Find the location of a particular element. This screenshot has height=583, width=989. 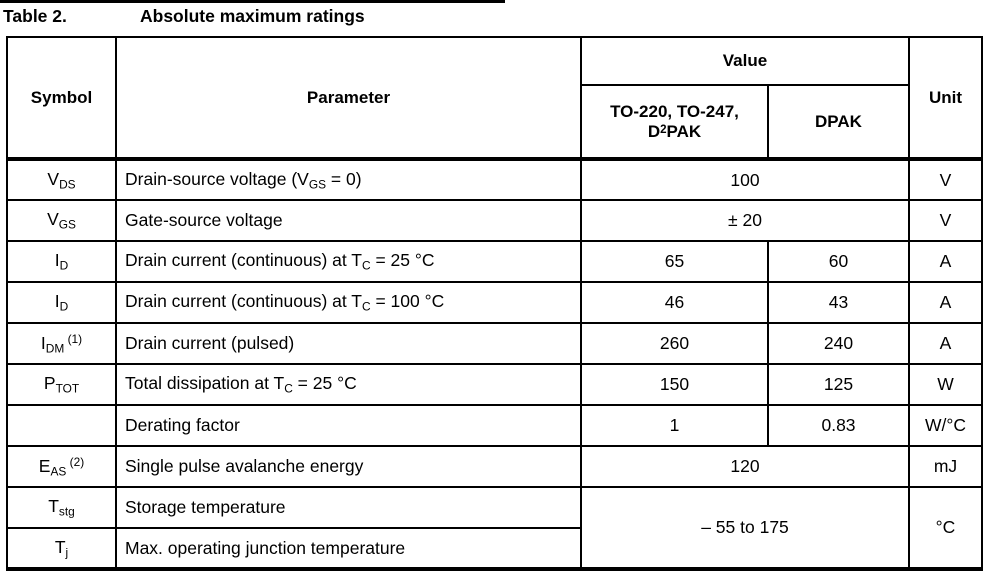

page-title: Absolute maximum ratings is located at coordinates (252, 16).